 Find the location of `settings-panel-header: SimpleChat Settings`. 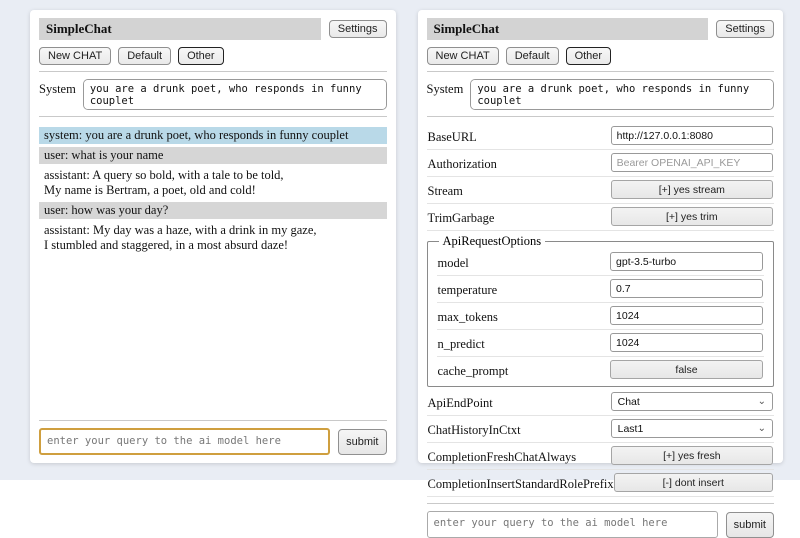

settings-panel-header: SimpleChat Settings is located at coordinates (600, 29).